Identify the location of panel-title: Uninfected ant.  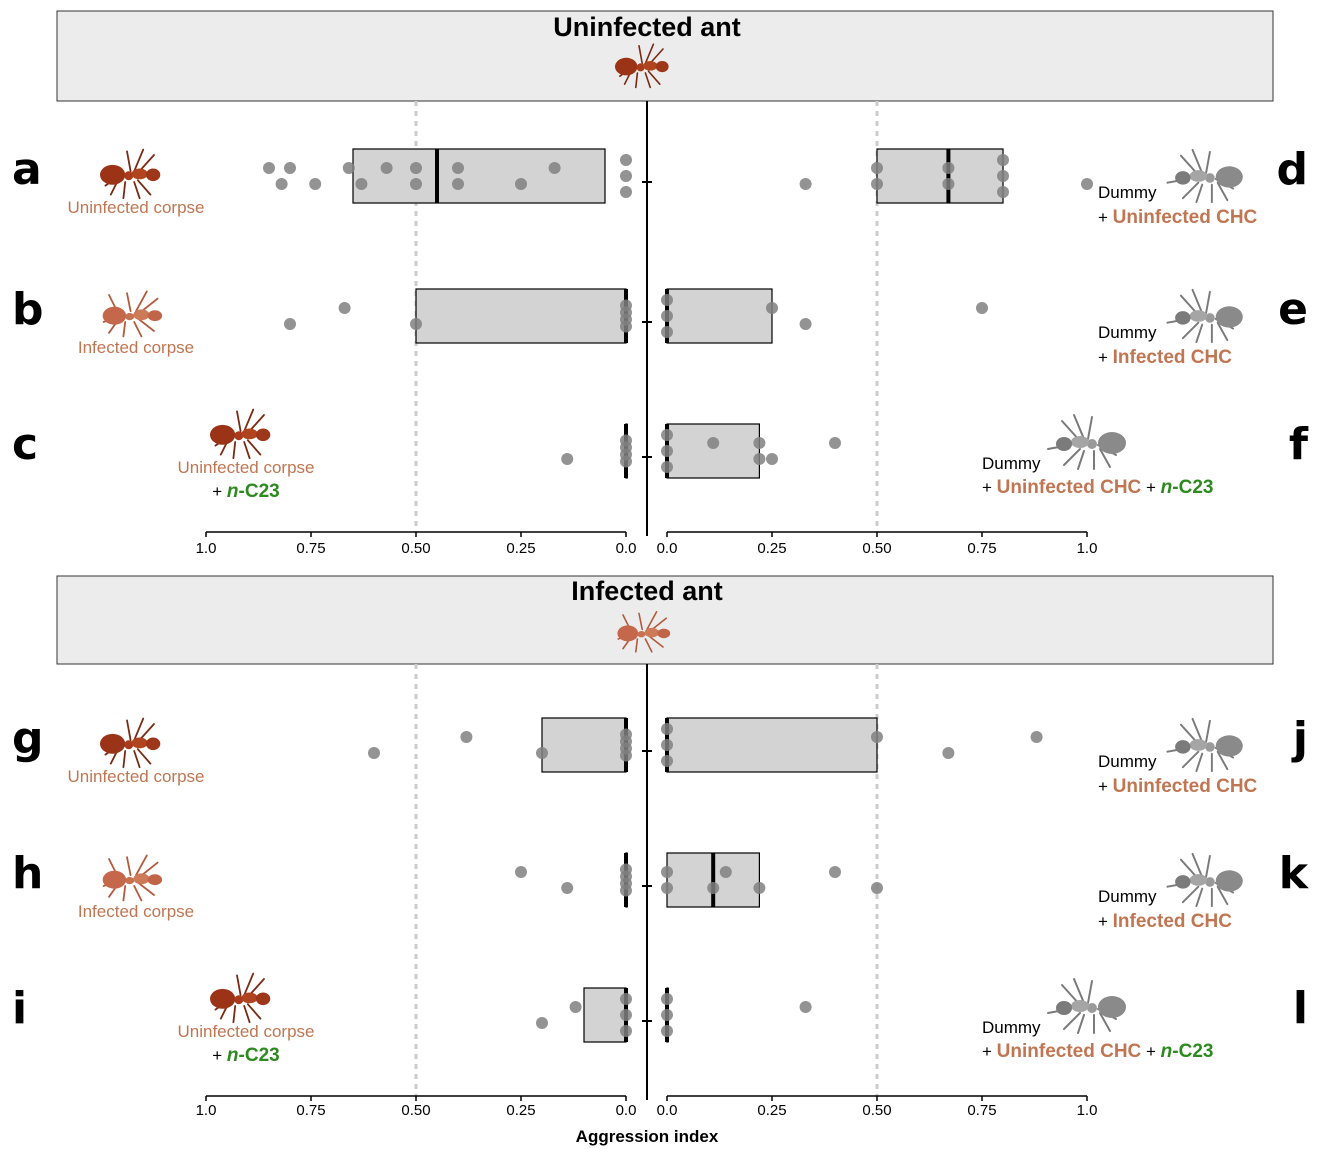
(647, 27).